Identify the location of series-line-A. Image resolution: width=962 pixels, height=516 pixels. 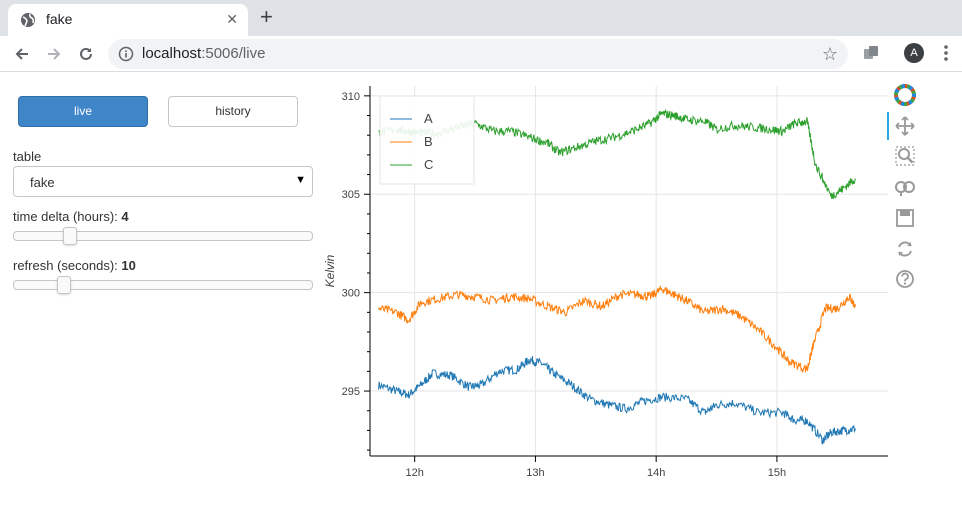
(617, 400).